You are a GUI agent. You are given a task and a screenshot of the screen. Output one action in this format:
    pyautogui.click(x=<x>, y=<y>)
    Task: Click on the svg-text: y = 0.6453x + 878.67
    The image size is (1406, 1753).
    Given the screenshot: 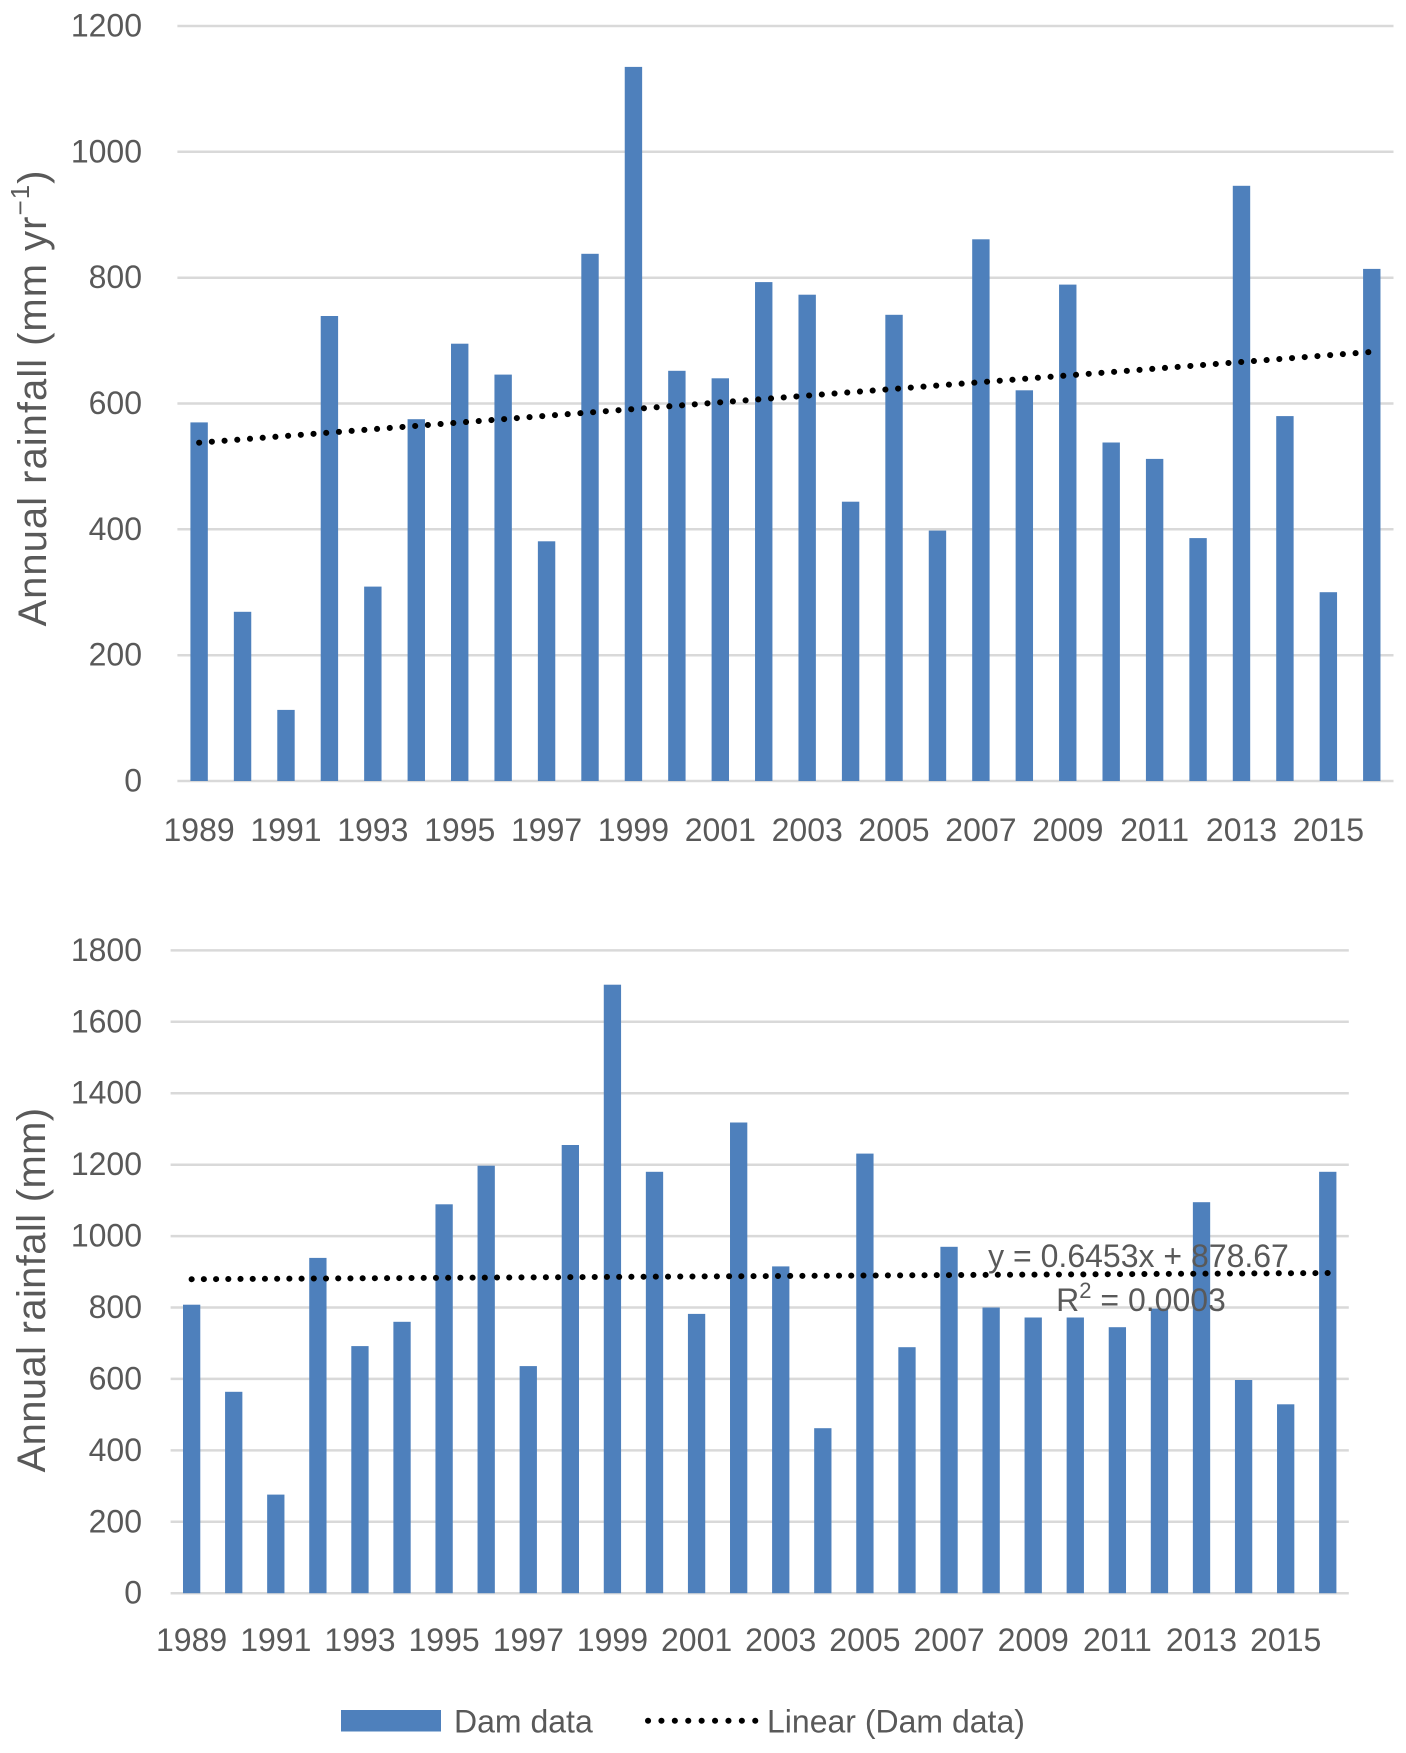 What is the action you would take?
    pyautogui.click(x=1138, y=1256)
    